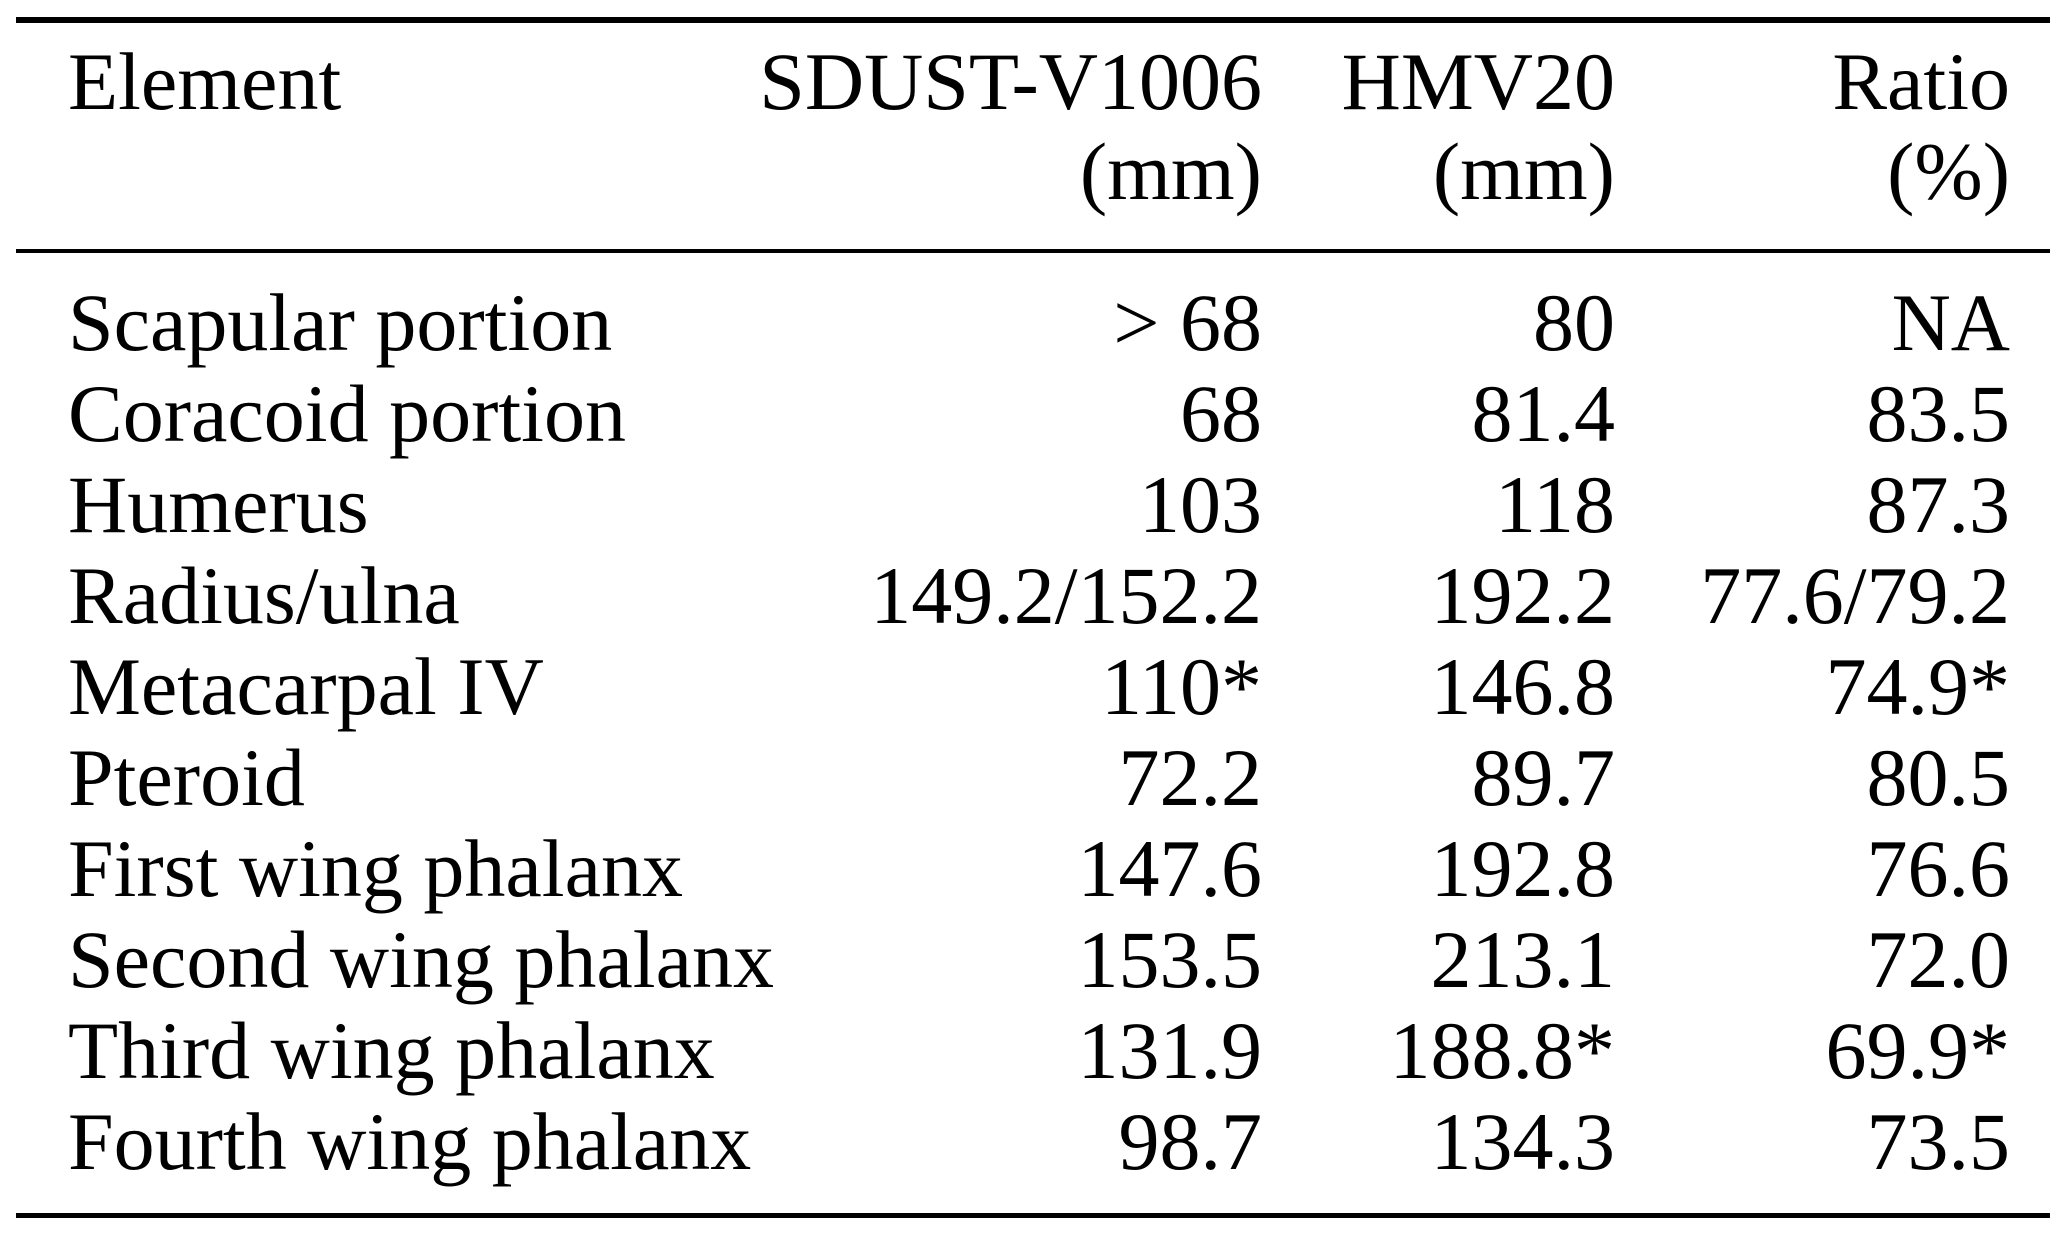 This screenshot has height=1237, width=2067. I want to click on column-label: Ratio, so click(1921, 81).